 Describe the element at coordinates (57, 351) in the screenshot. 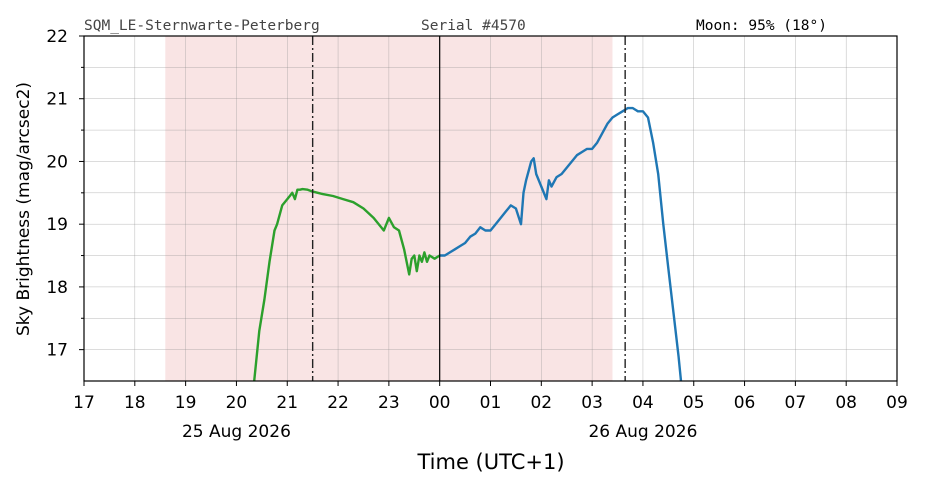

I see `y-tick-label: 17` at that location.